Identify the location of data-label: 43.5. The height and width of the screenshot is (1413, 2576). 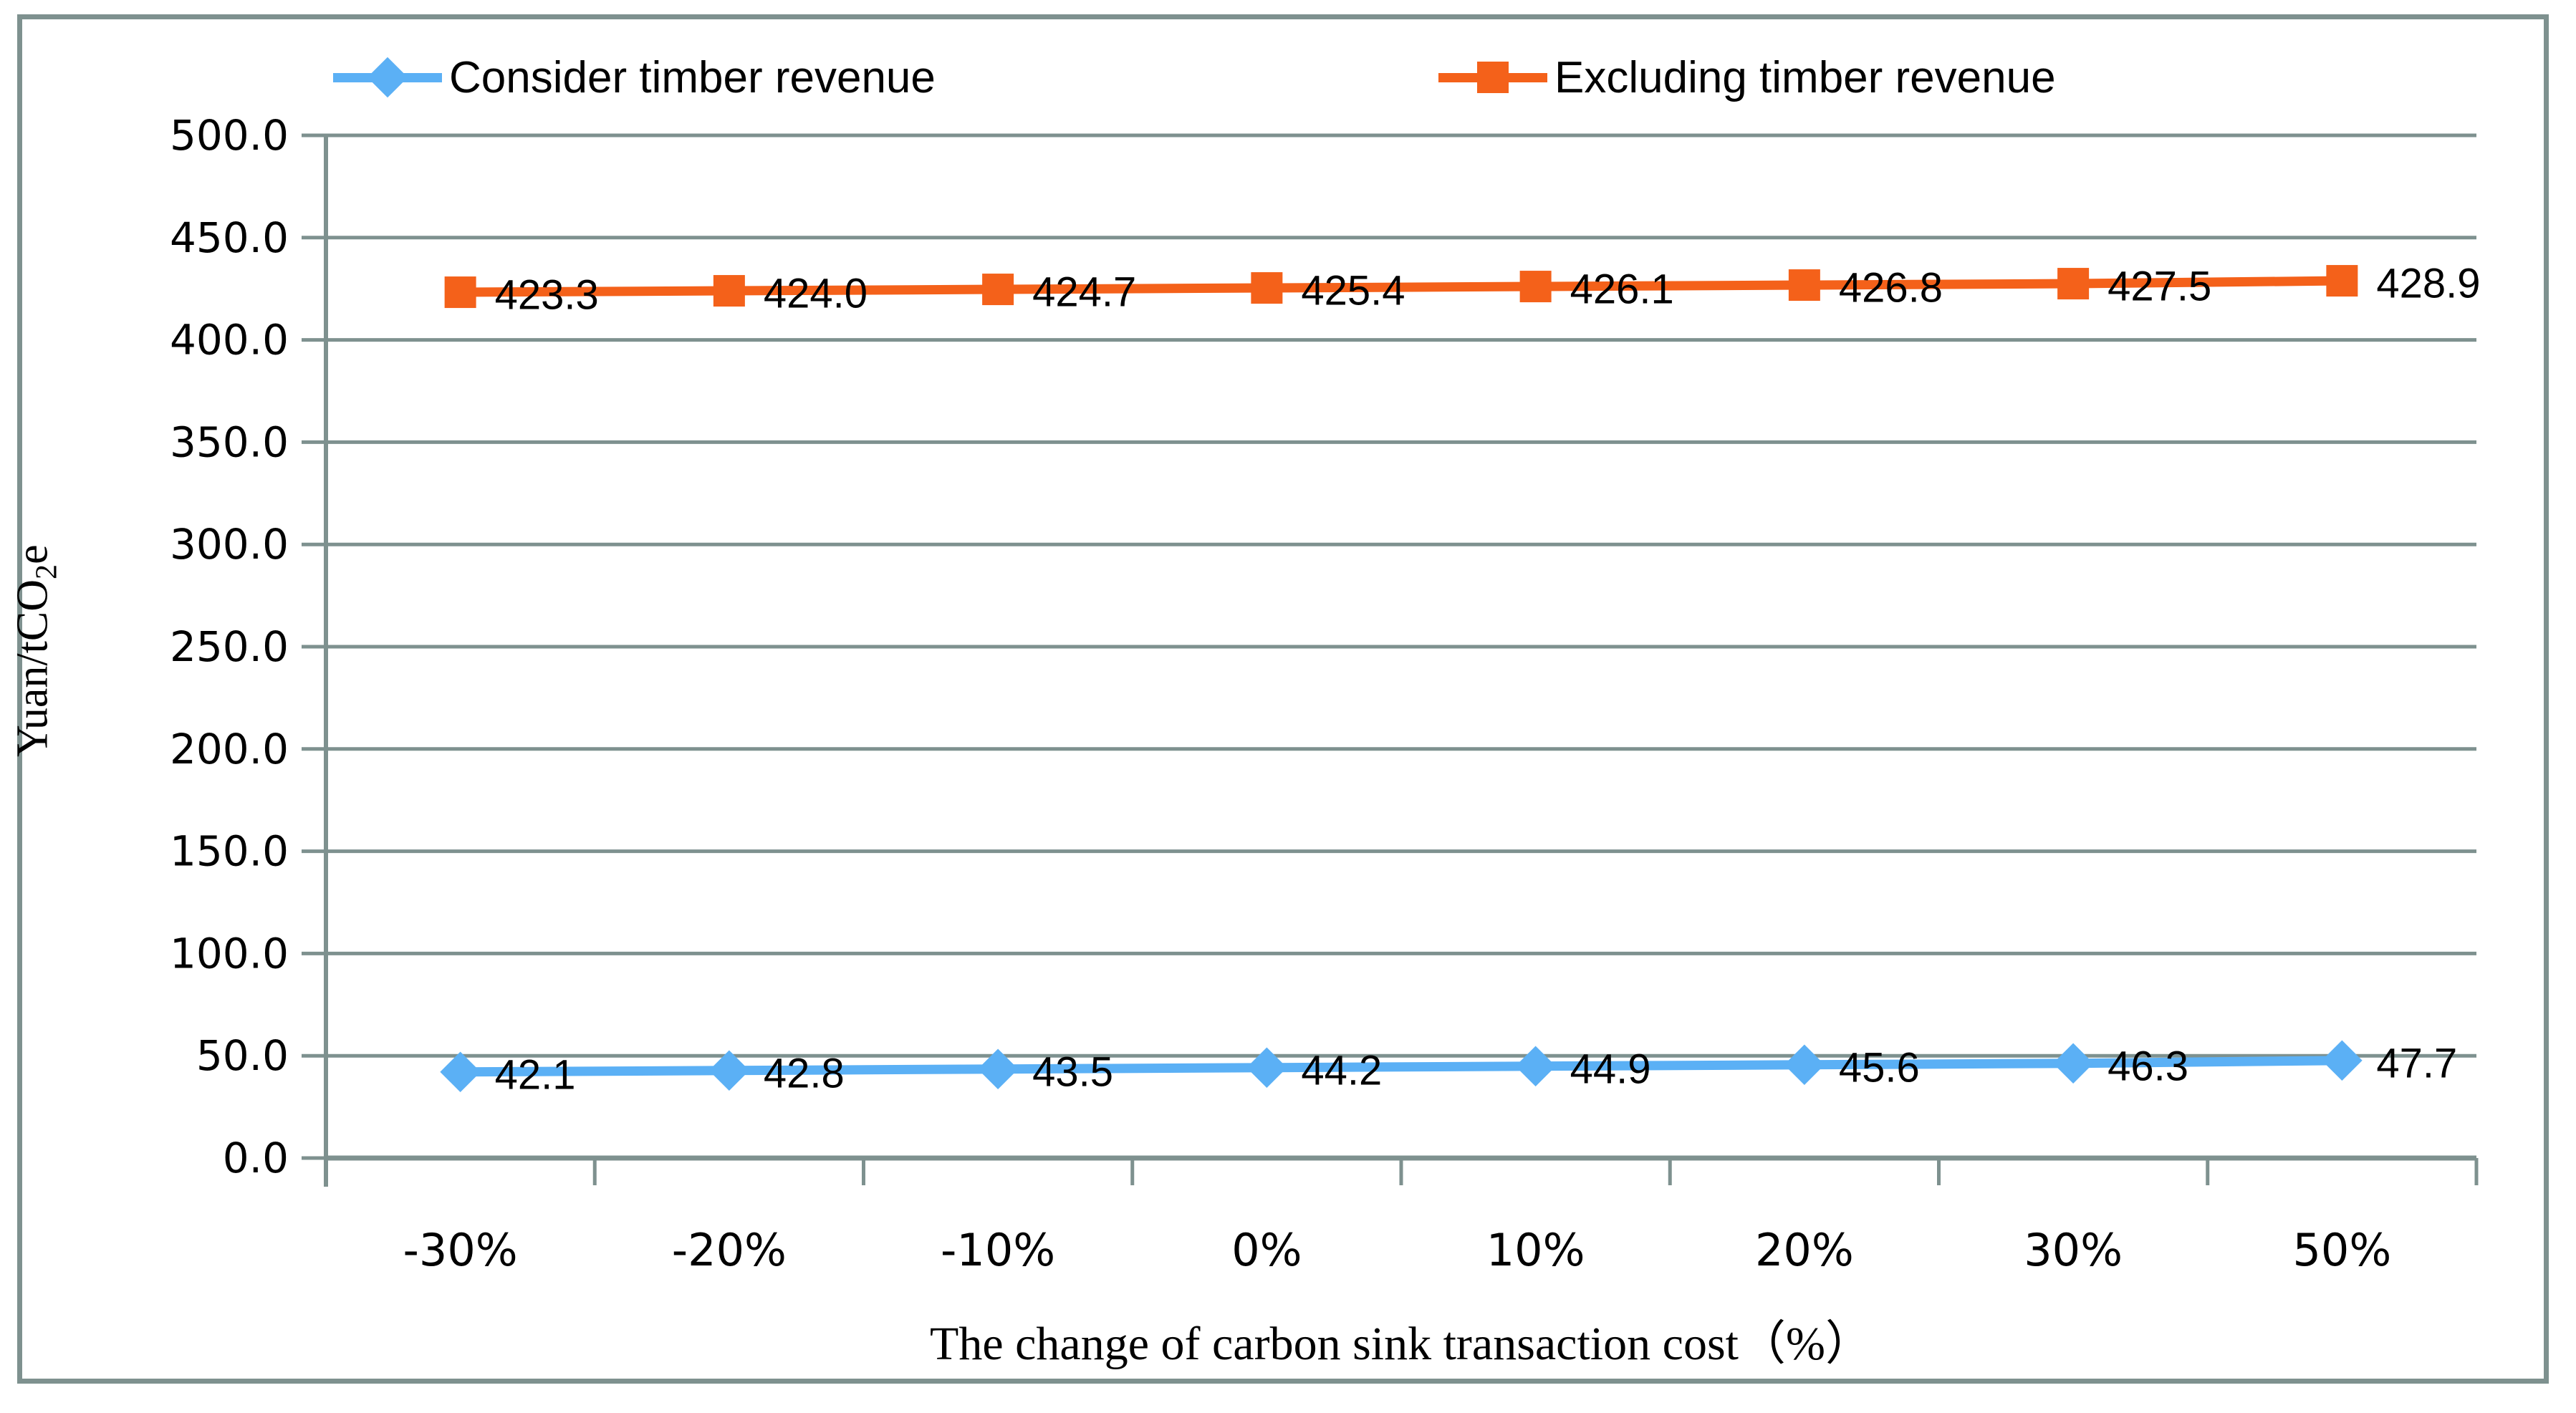
(1073, 1071).